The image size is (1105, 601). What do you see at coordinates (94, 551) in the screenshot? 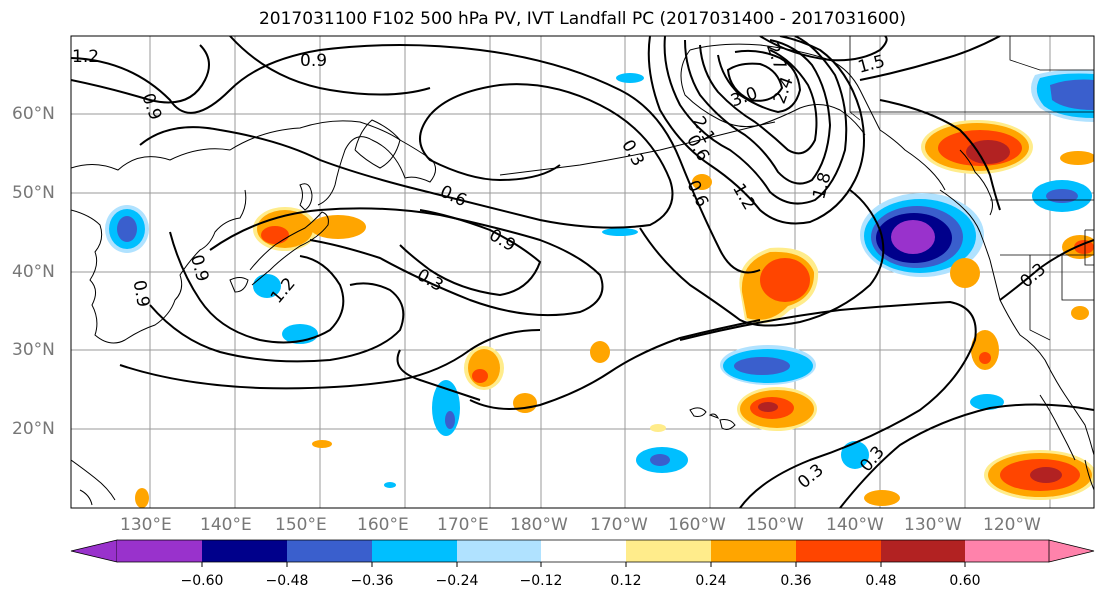
I see `colorbar-extend-low` at bounding box center [94, 551].